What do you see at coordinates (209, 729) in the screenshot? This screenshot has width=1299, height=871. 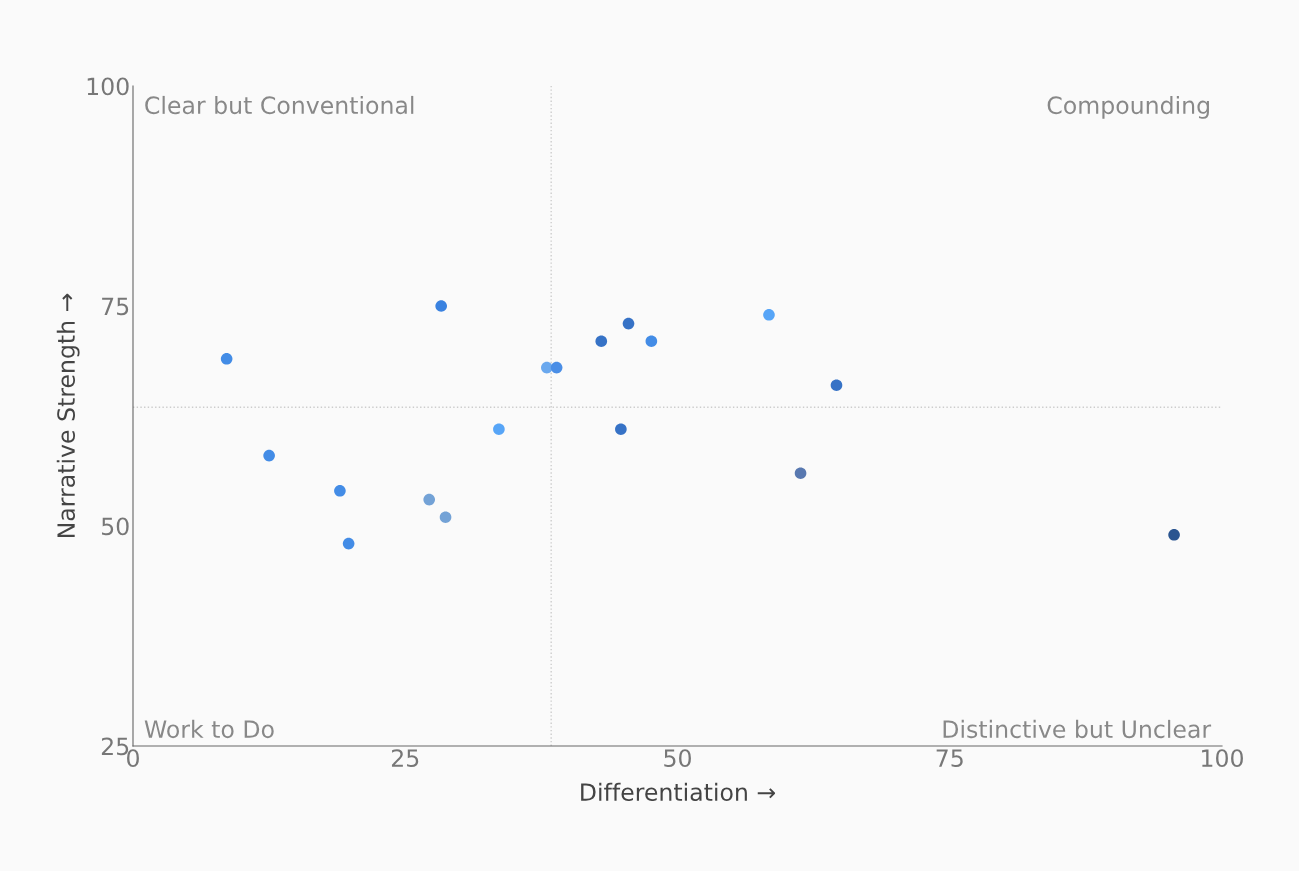 I see `annotation: Work to Do` at bounding box center [209, 729].